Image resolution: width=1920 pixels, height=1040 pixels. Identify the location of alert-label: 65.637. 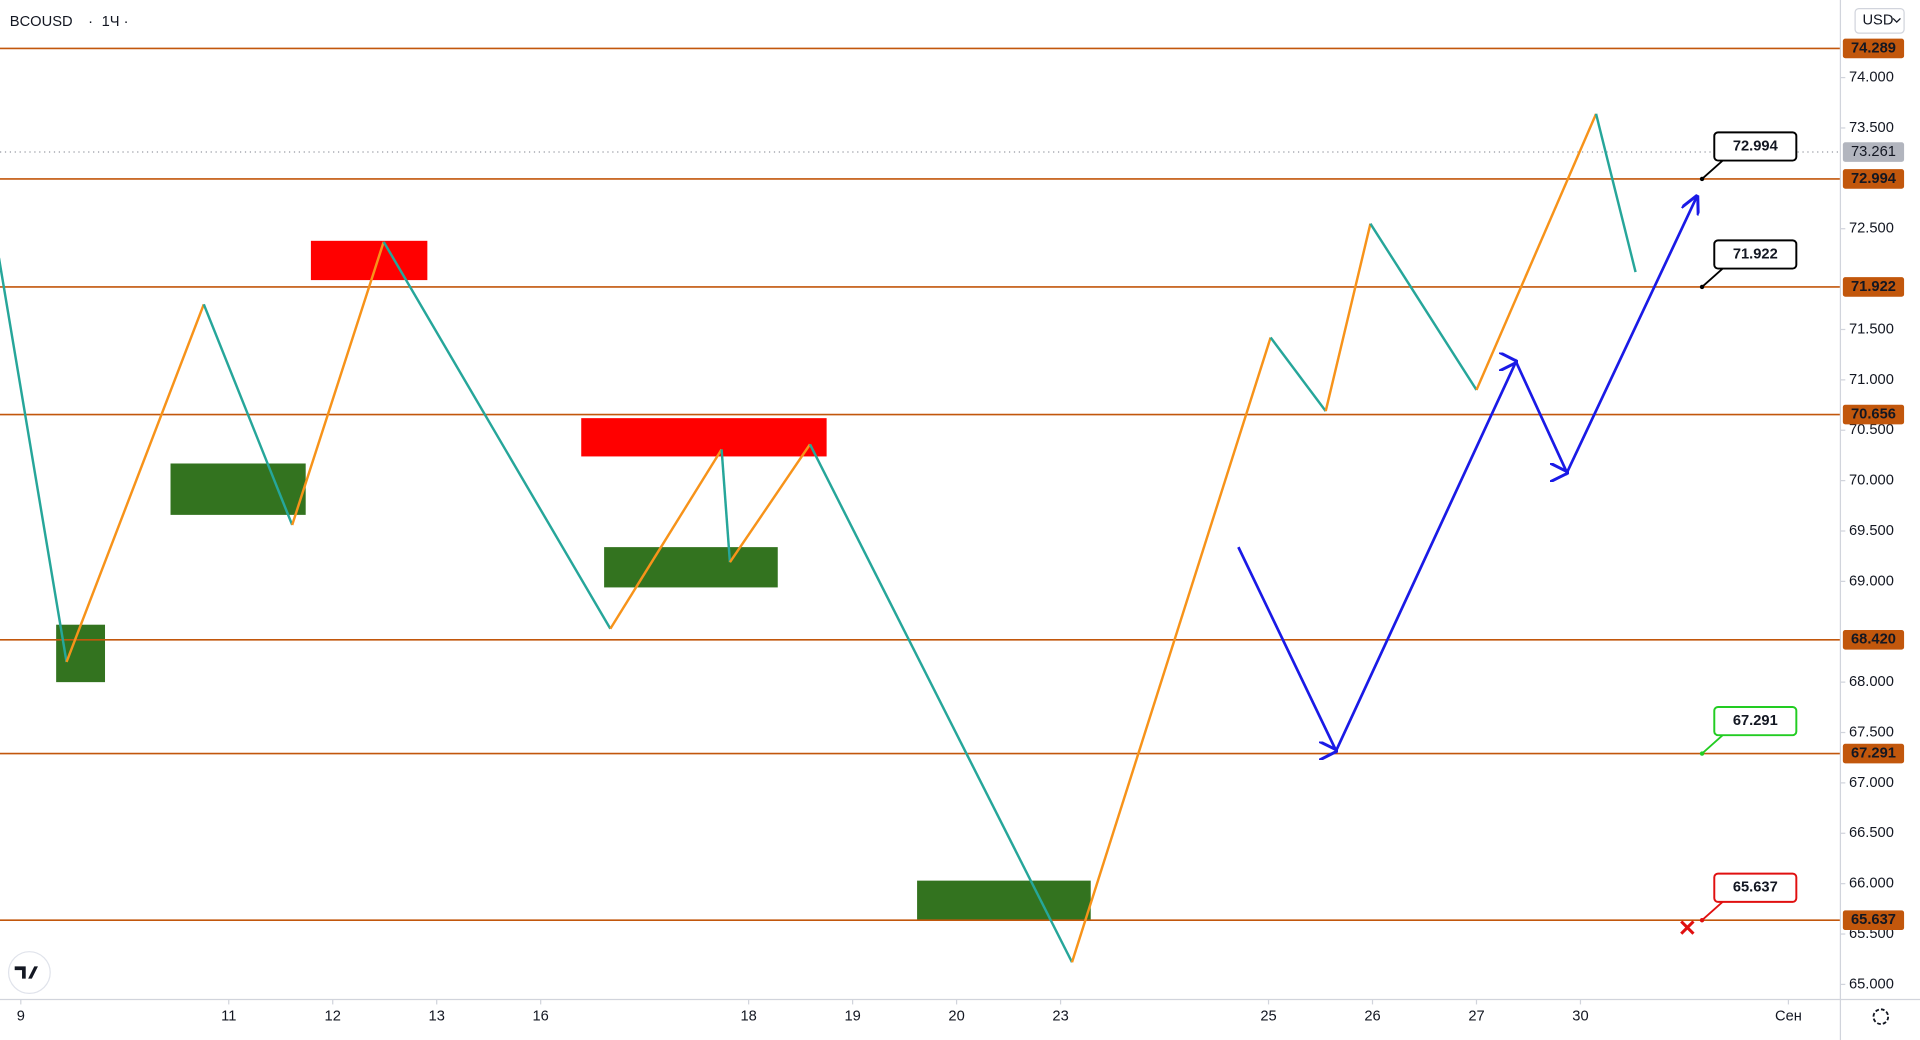
(1755, 888).